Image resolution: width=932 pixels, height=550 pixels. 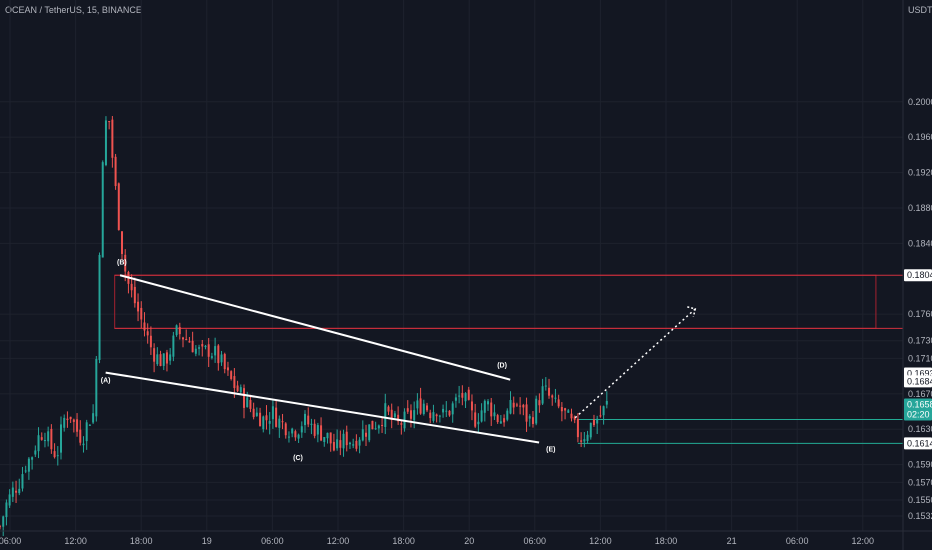 What do you see at coordinates (469, 541) in the screenshot?
I see `x-tick-label: 20` at bounding box center [469, 541].